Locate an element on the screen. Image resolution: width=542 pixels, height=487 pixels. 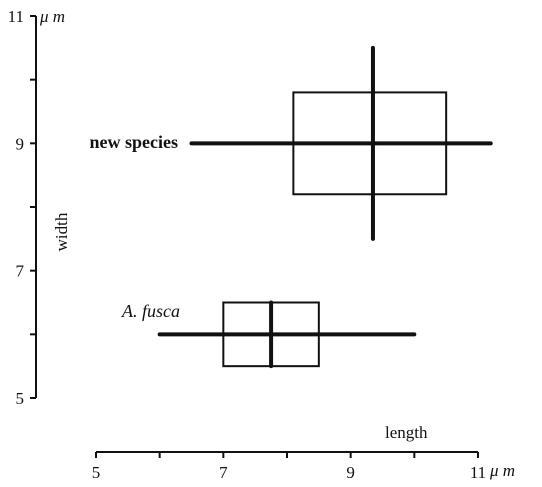
x-tick-label-9: 9 is located at coordinates (350, 472).